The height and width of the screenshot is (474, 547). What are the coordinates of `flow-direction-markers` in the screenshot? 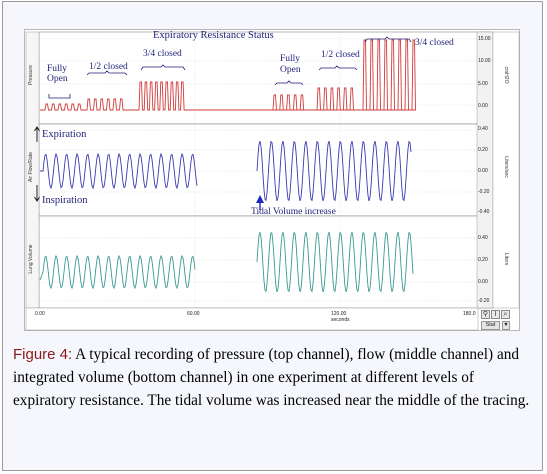 It's located at (37, 164).